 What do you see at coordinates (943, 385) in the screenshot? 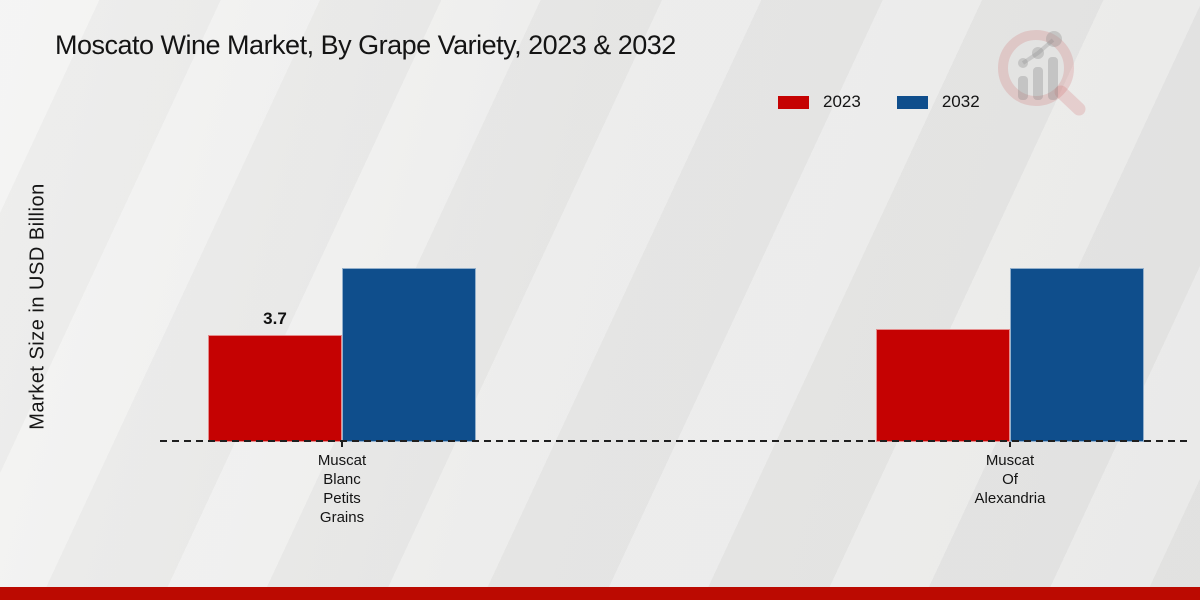
I see `bar-2023-muscat-of-alexandria` at bounding box center [943, 385].